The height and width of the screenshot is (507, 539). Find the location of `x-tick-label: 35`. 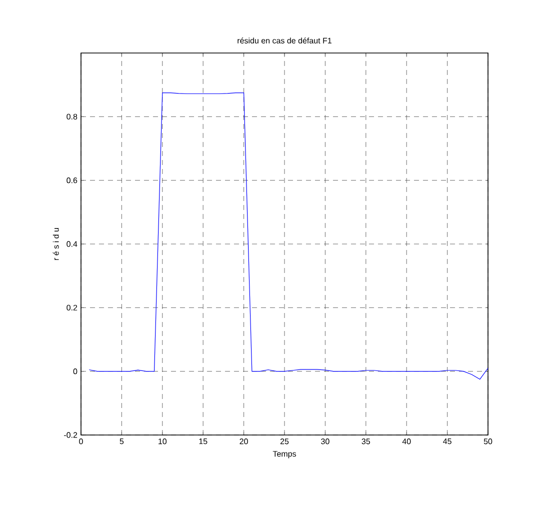

x-tick-label: 35 is located at coordinates (366, 441).